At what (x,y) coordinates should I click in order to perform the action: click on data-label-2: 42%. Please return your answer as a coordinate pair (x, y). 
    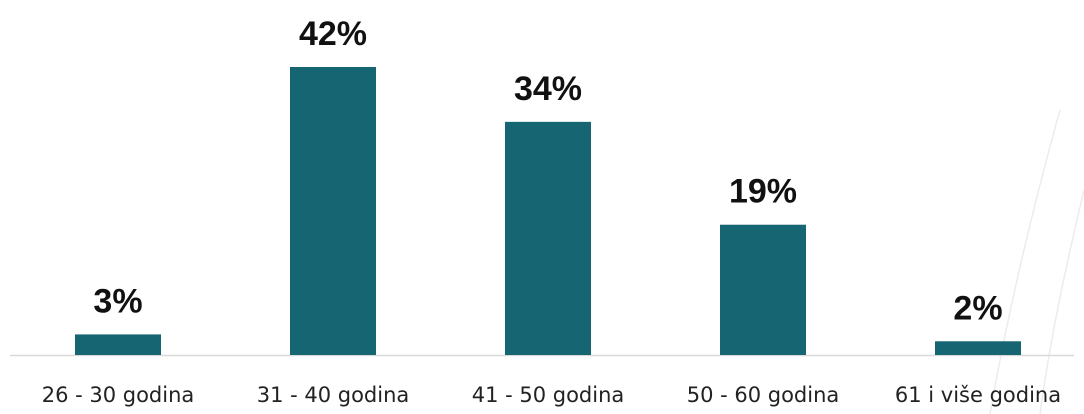
    Looking at the image, I should click on (333, 34).